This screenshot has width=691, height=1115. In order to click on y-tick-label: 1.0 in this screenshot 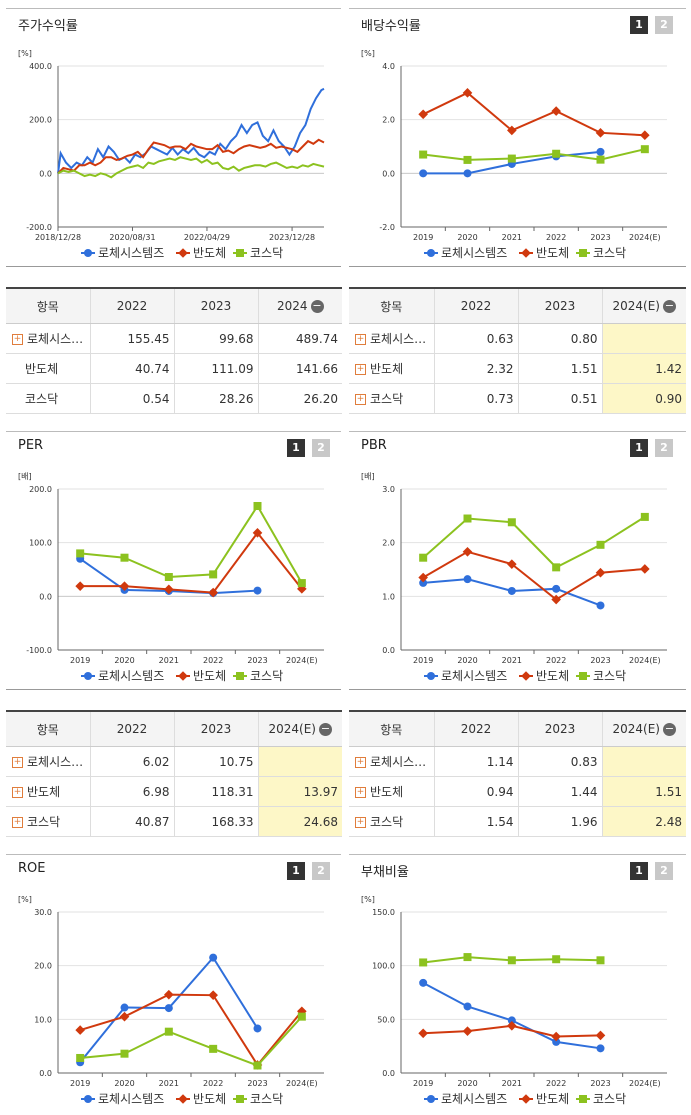, I will do `click(388, 596)`.